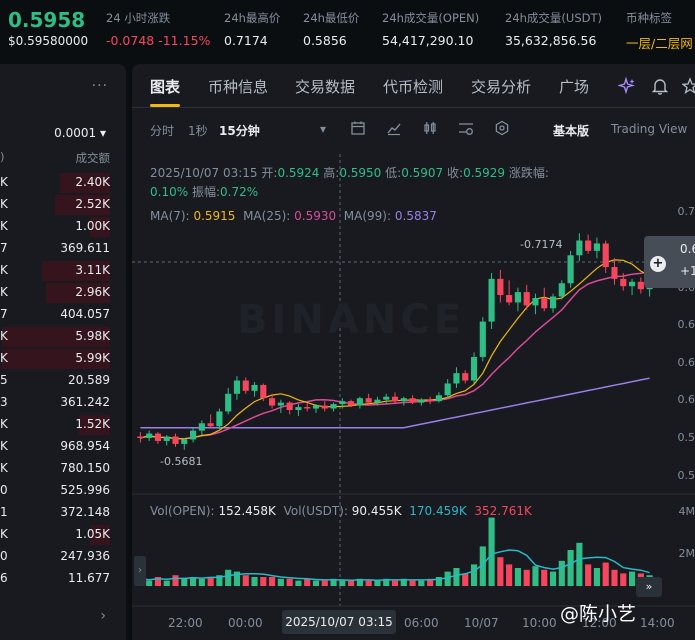 The image size is (695, 640). Describe the element at coordinates (169, 192) in the screenshot. I see `change-value: 0.10%` at that location.